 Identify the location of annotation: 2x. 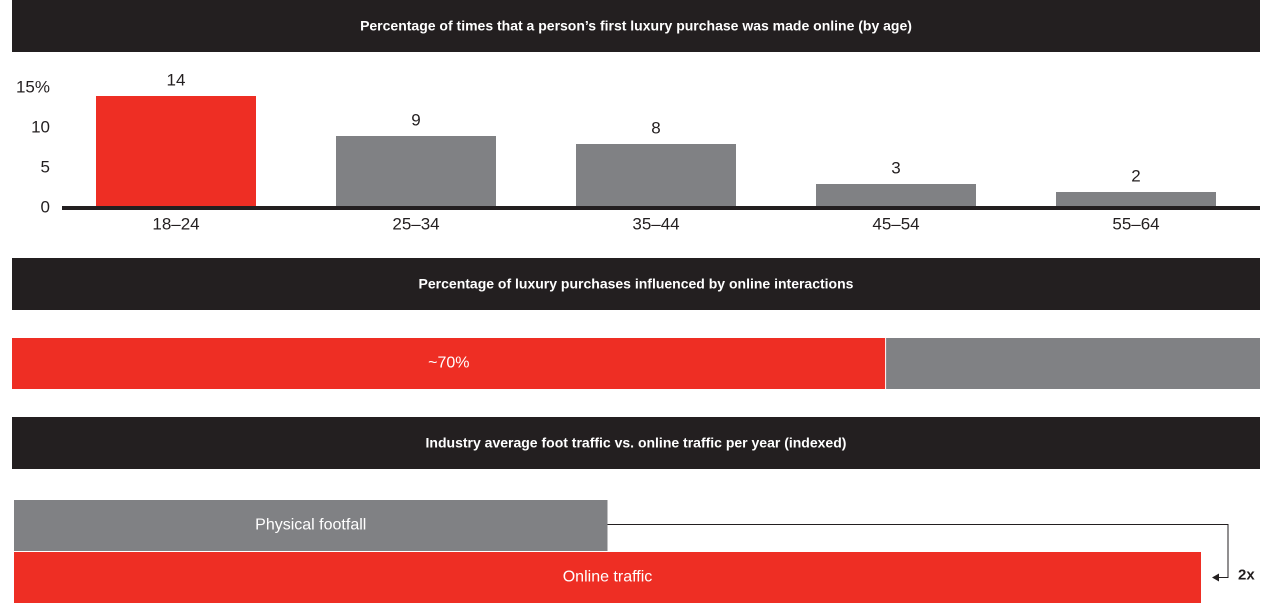
(1246, 574).